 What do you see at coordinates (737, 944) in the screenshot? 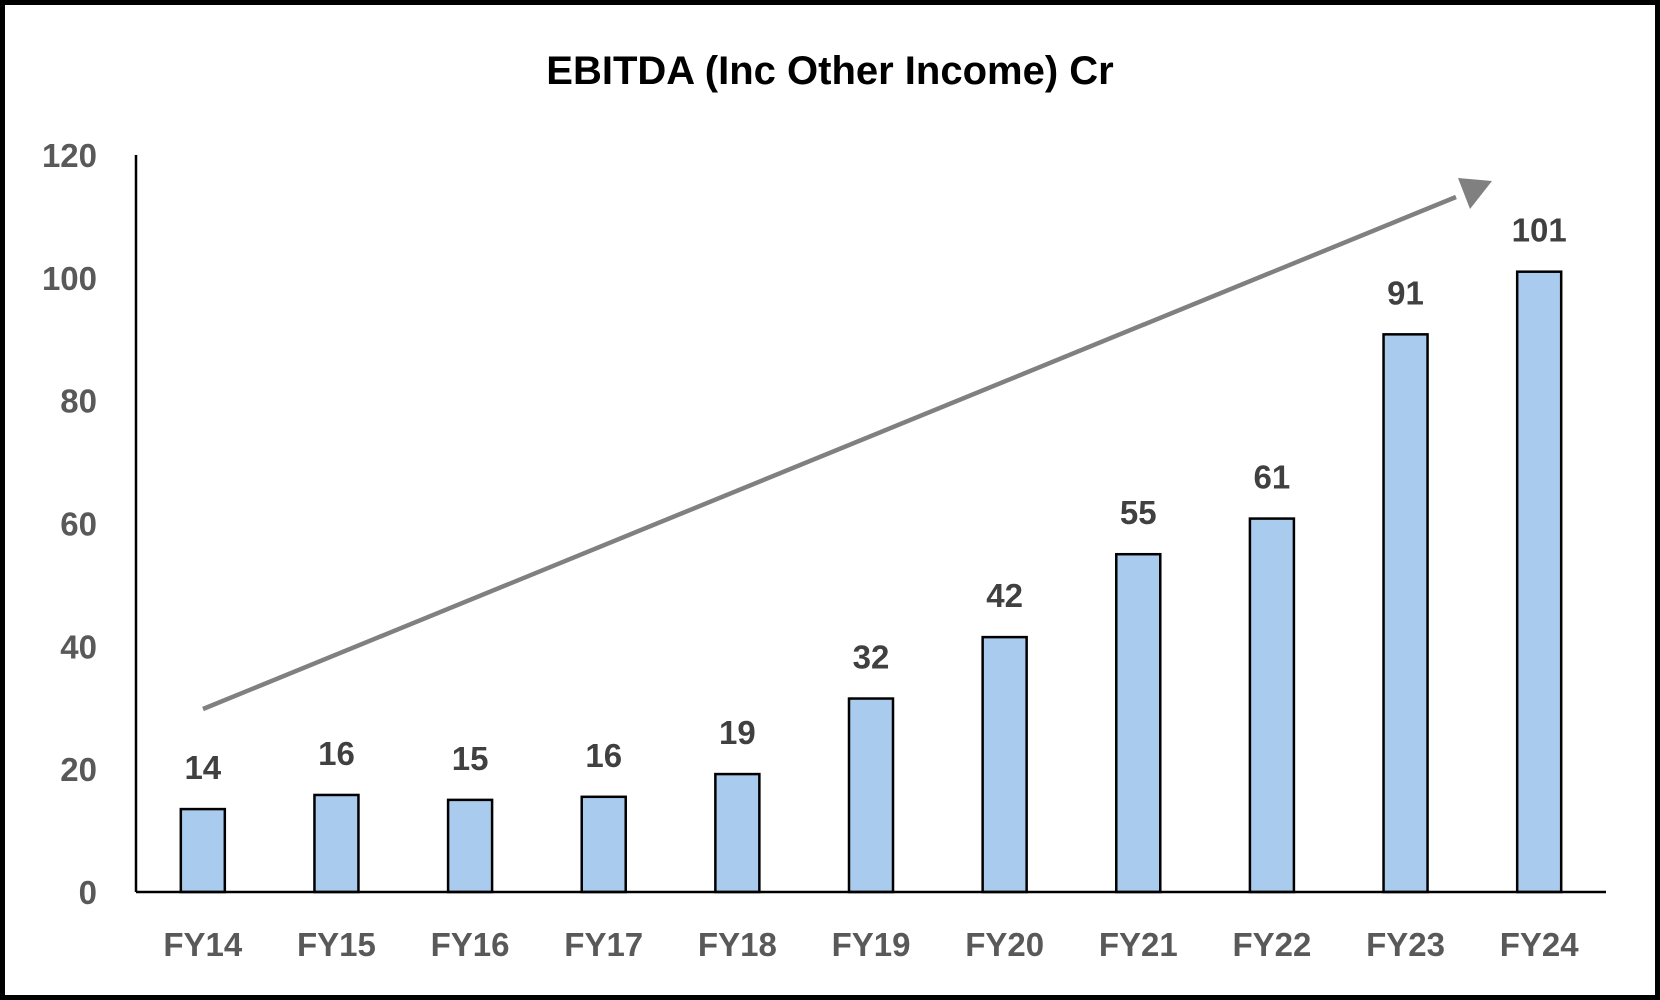
I see `x-tick-label: FY18` at bounding box center [737, 944].